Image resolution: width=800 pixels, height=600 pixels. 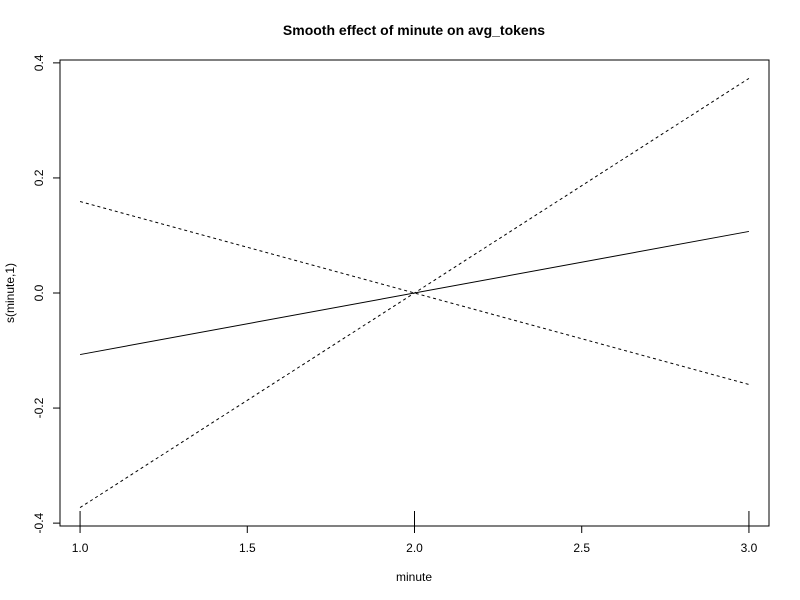 I want to click on chart-title: Smooth effect of minute on avg_tokens, so click(x=414, y=30).